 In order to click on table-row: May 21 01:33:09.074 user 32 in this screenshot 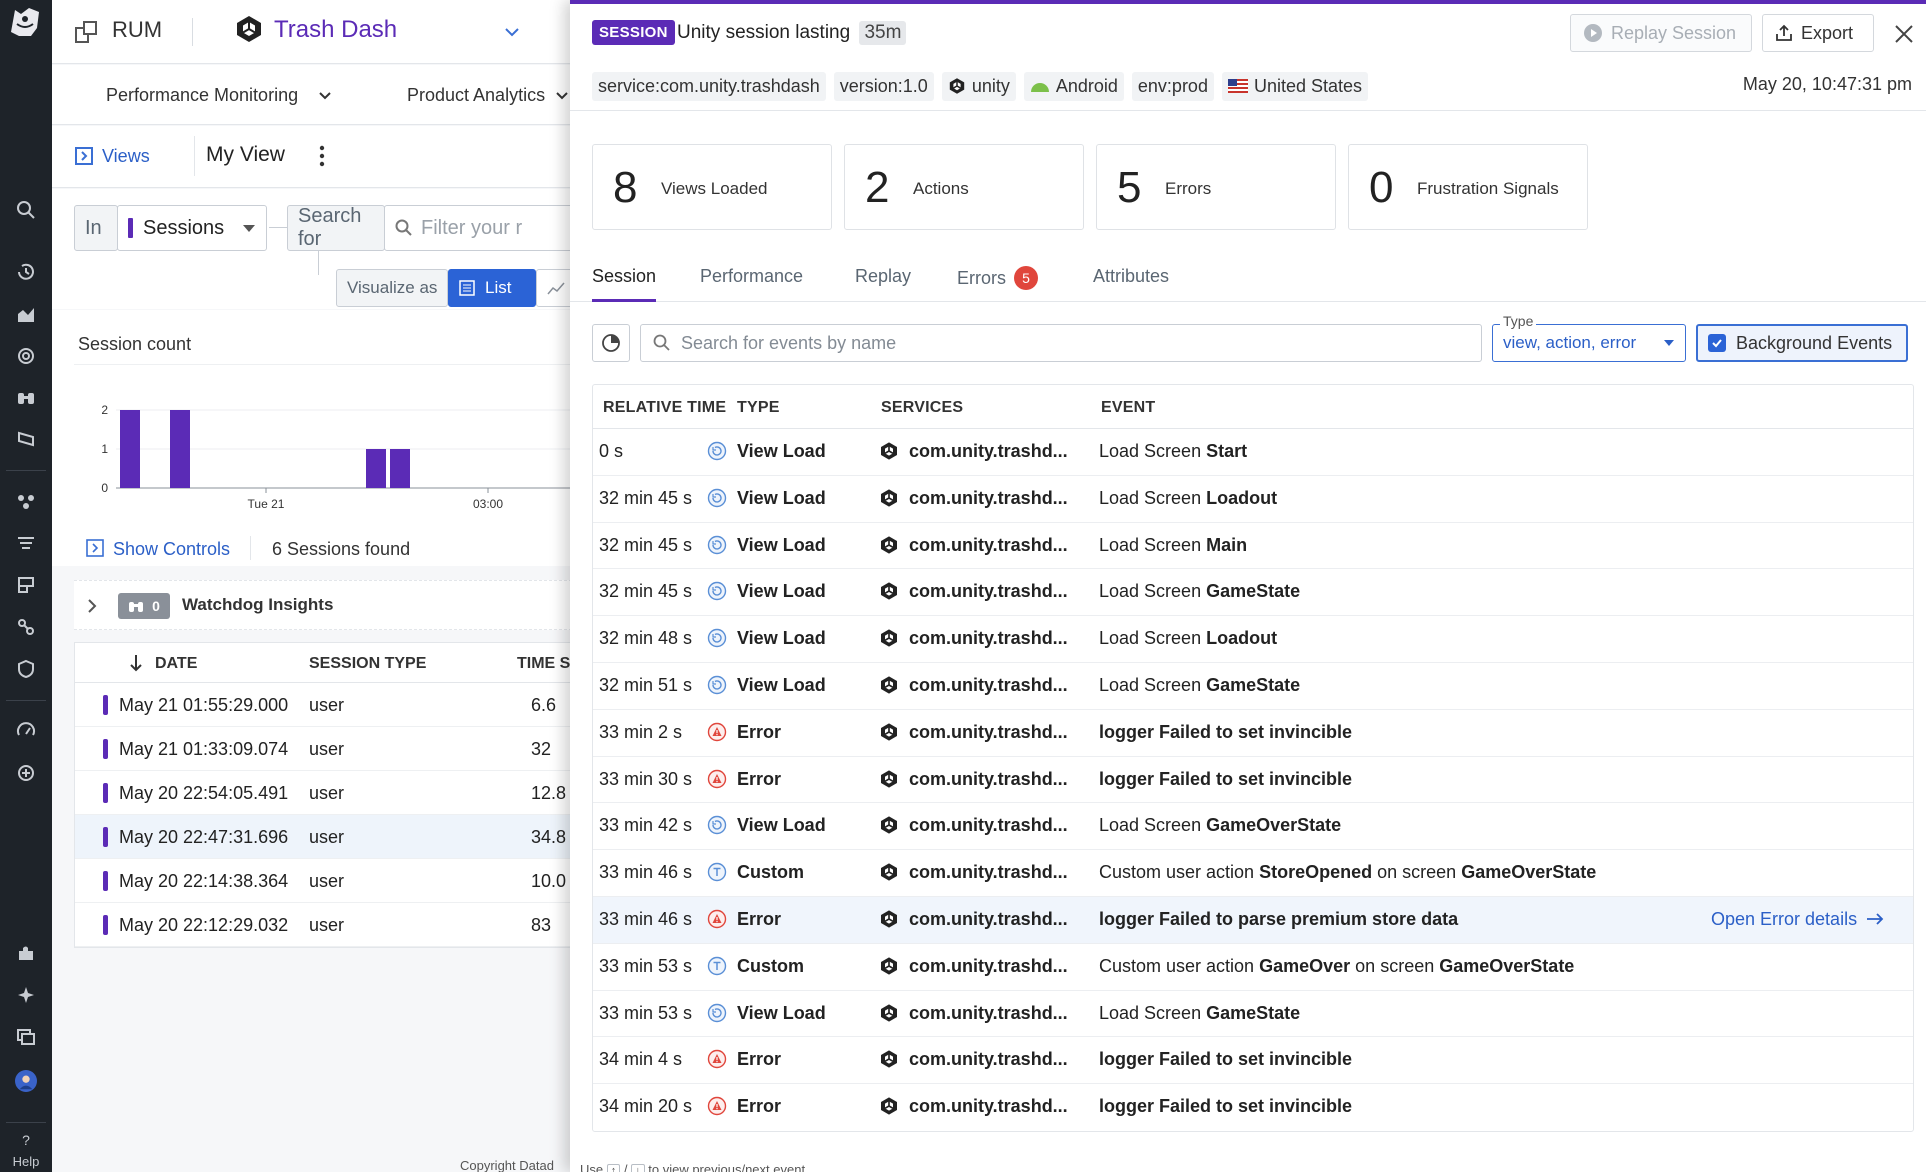, I will do `click(323, 749)`.